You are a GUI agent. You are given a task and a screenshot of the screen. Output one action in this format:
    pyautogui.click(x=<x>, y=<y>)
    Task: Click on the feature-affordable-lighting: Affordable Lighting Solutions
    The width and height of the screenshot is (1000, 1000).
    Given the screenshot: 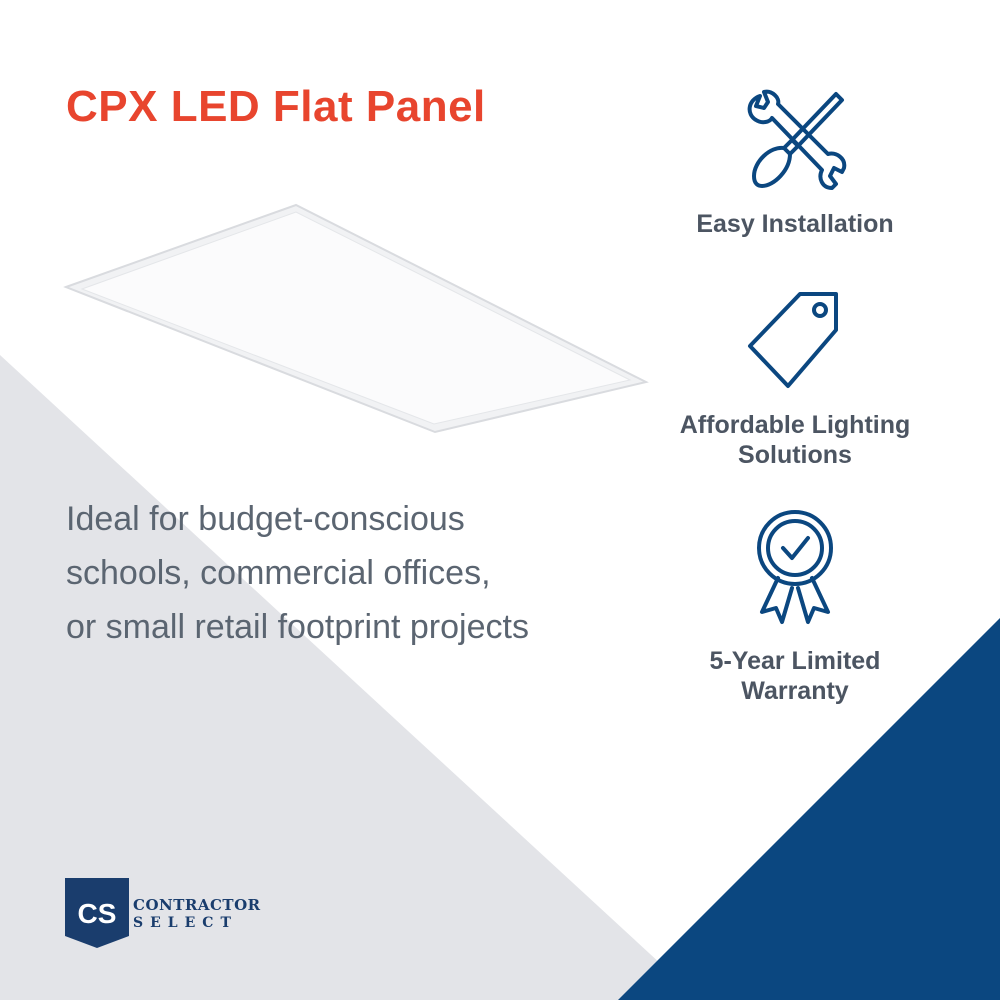 What is the action you would take?
    pyautogui.click(x=795, y=380)
    